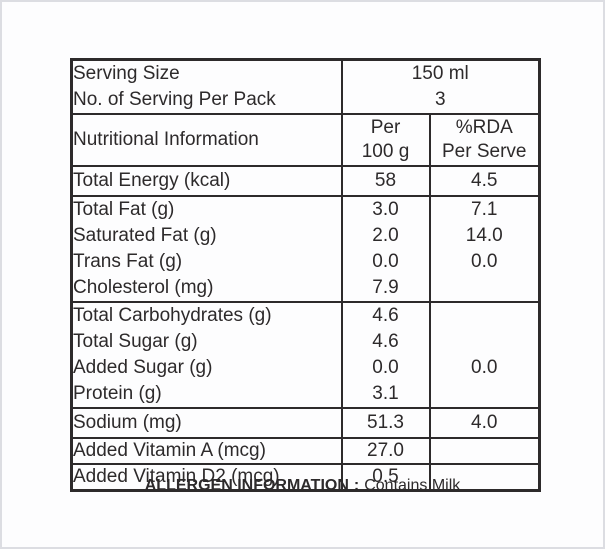 This screenshot has width=605, height=549. What do you see at coordinates (206, 288) in the screenshot?
I see `nutrient-label: Cholesterol (mg)` at bounding box center [206, 288].